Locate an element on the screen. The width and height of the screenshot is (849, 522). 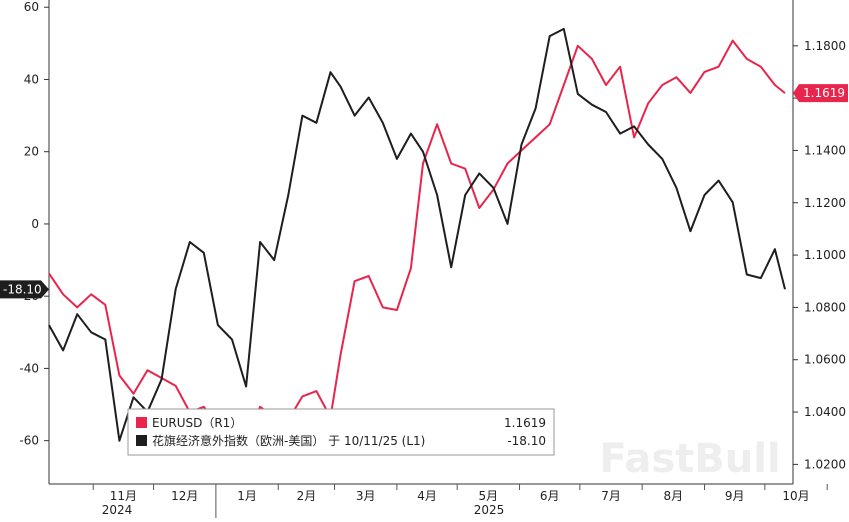
legend-label-eurusd: EURUSD（R1） is located at coordinates (197, 423).